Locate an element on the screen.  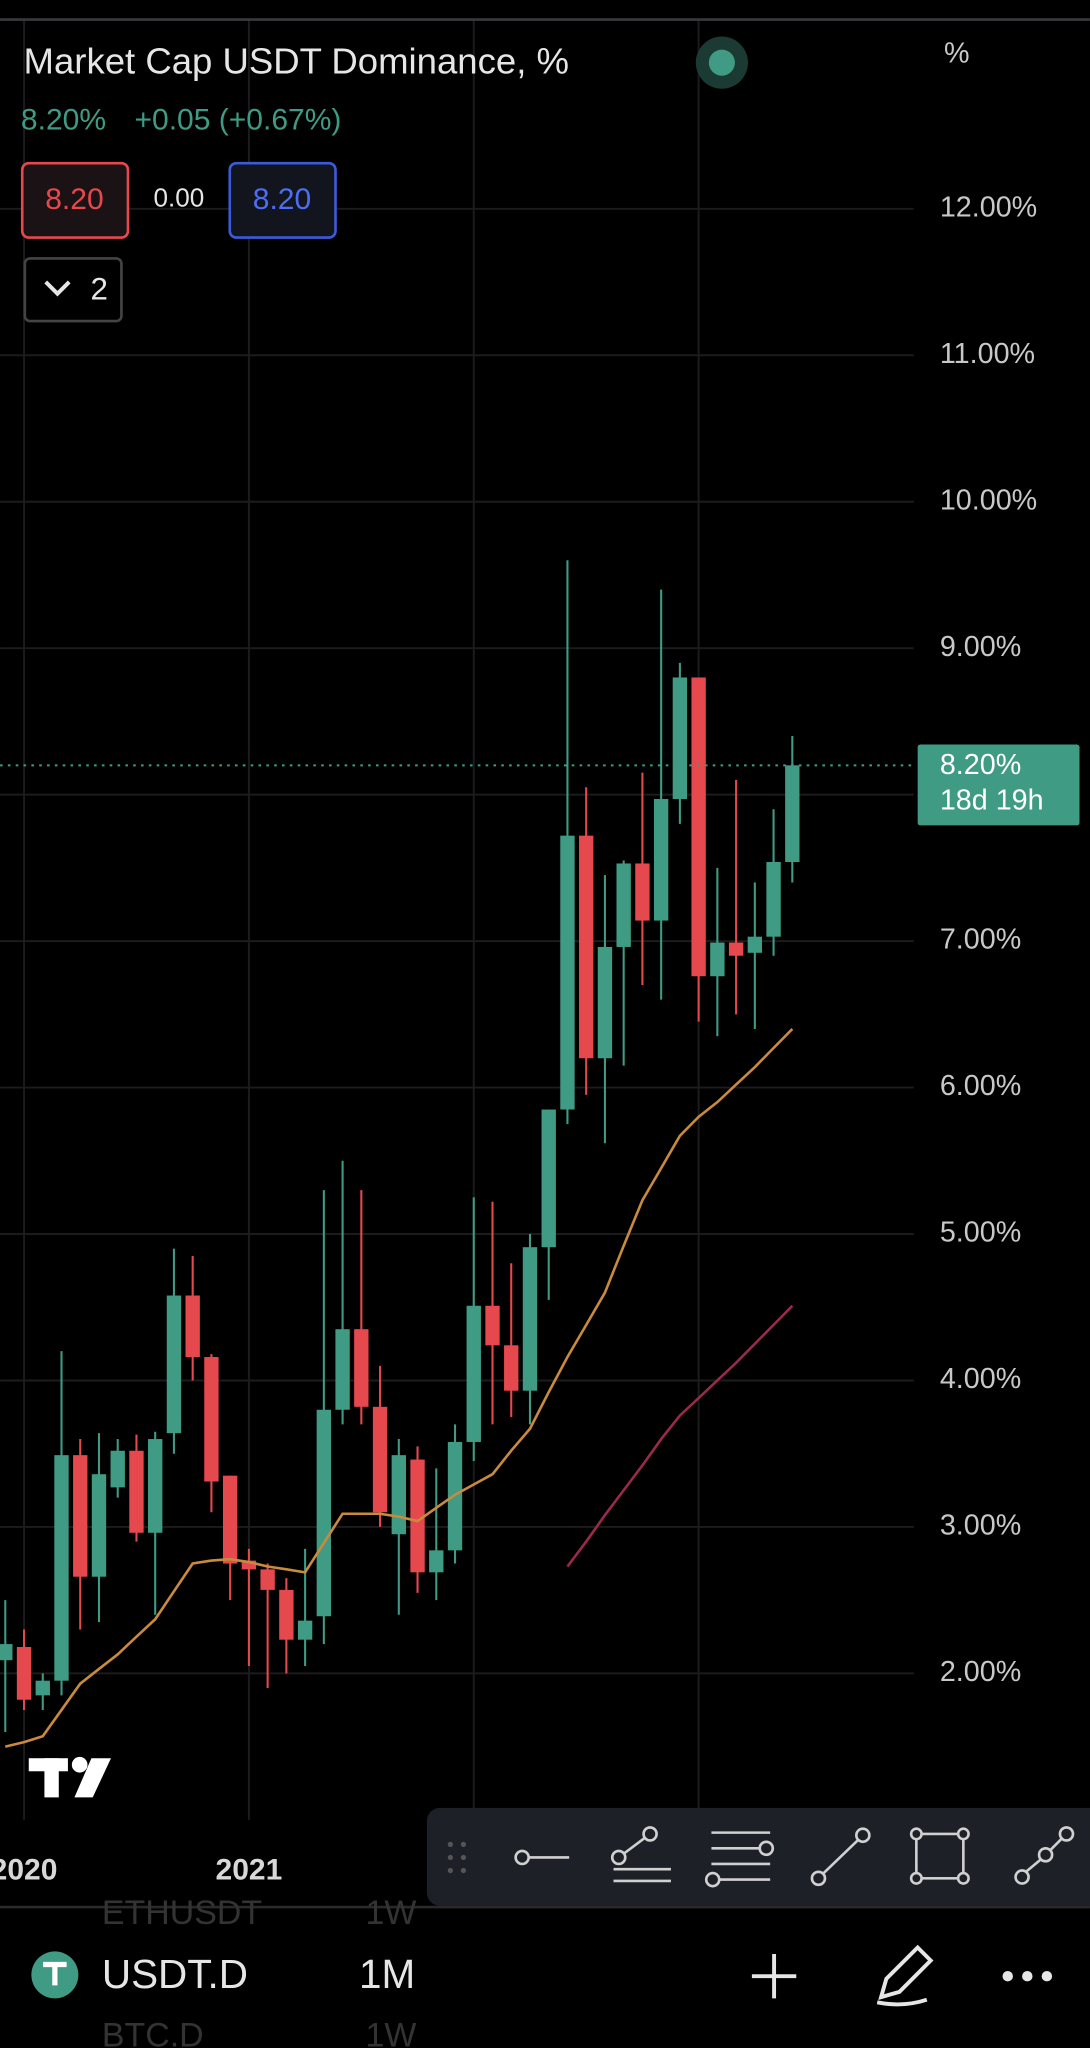
sell-button is located at coordinates (75, 200).